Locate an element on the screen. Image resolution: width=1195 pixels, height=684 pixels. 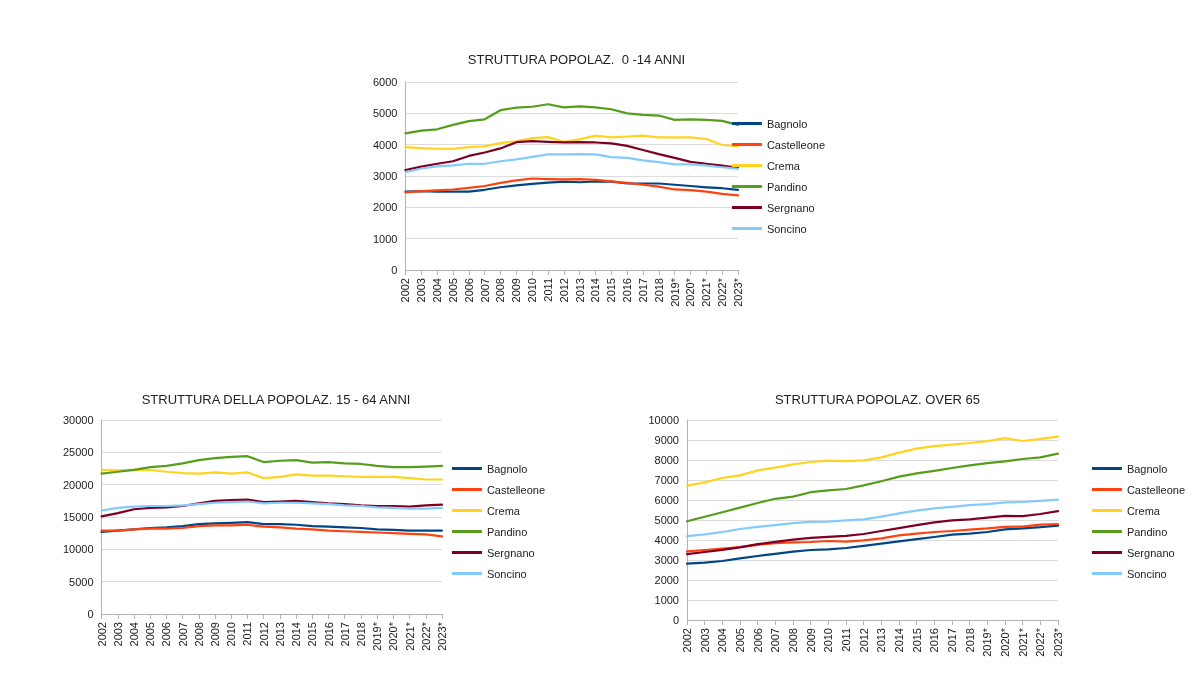
chart-title: STRUTTURA POPOLAZ. OVER 65 is located at coordinates (877, 399).